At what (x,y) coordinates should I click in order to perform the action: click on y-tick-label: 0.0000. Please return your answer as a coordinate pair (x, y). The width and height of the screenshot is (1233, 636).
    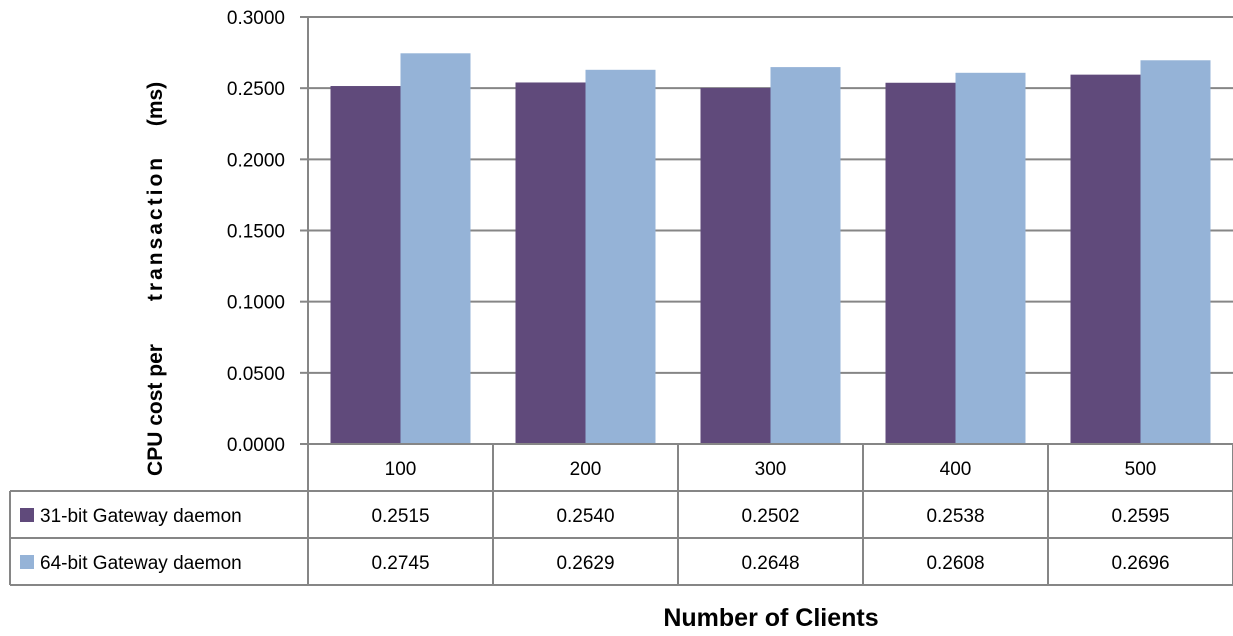
    Looking at the image, I should click on (256, 445).